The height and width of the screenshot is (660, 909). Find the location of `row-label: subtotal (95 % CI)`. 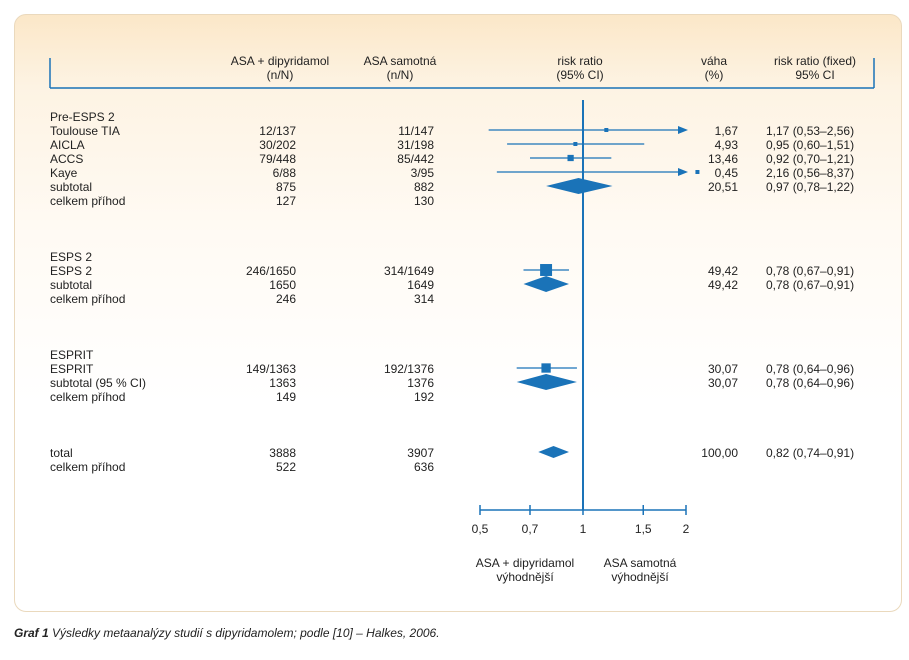

row-label: subtotal (95 % CI) is located at coordinates (98, 383).